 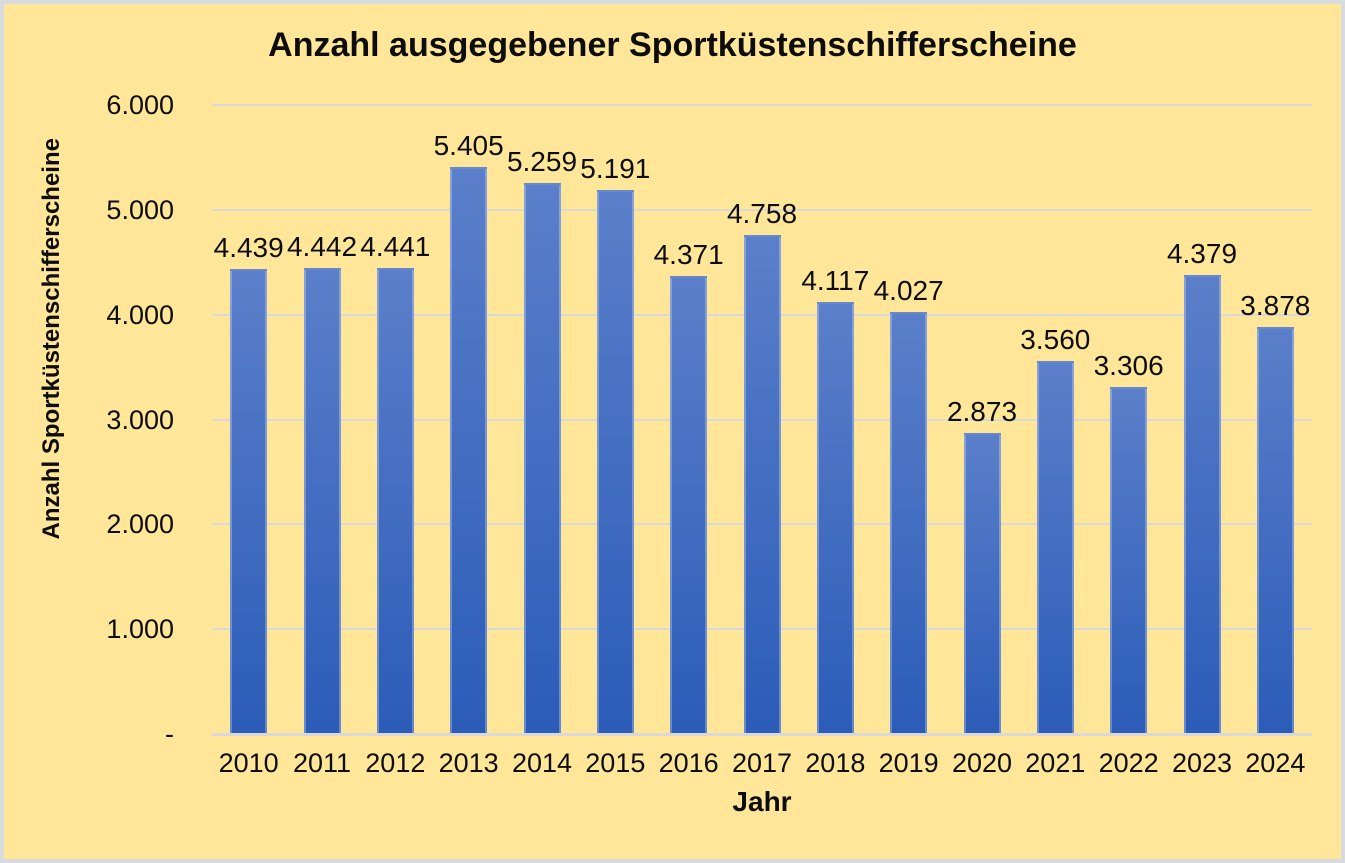 What do you see at coordinates (322, 763) in the screenshot?
I see `x-tick-label-2011: 2011` at bounding box center [322, 763].